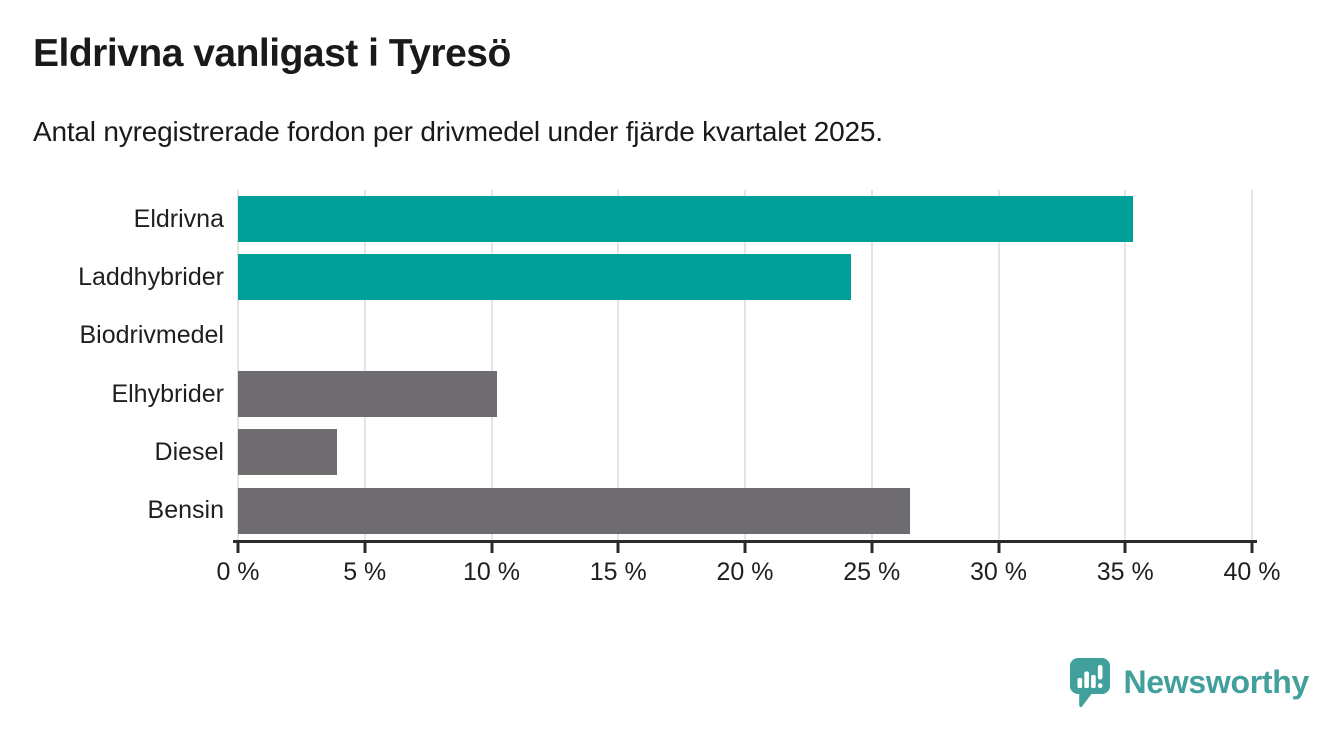 The image size is (1340, 733). Describe the element at coordinates (685, 219) in the screenshot. I see `bar-eldrivna` at that location.